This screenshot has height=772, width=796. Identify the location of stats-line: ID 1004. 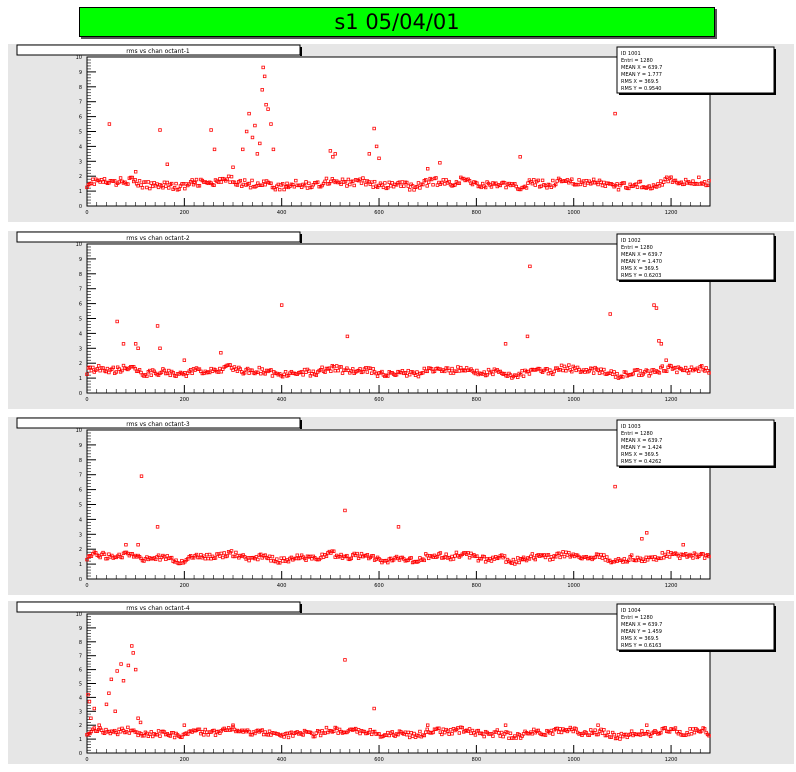
(631, 611).